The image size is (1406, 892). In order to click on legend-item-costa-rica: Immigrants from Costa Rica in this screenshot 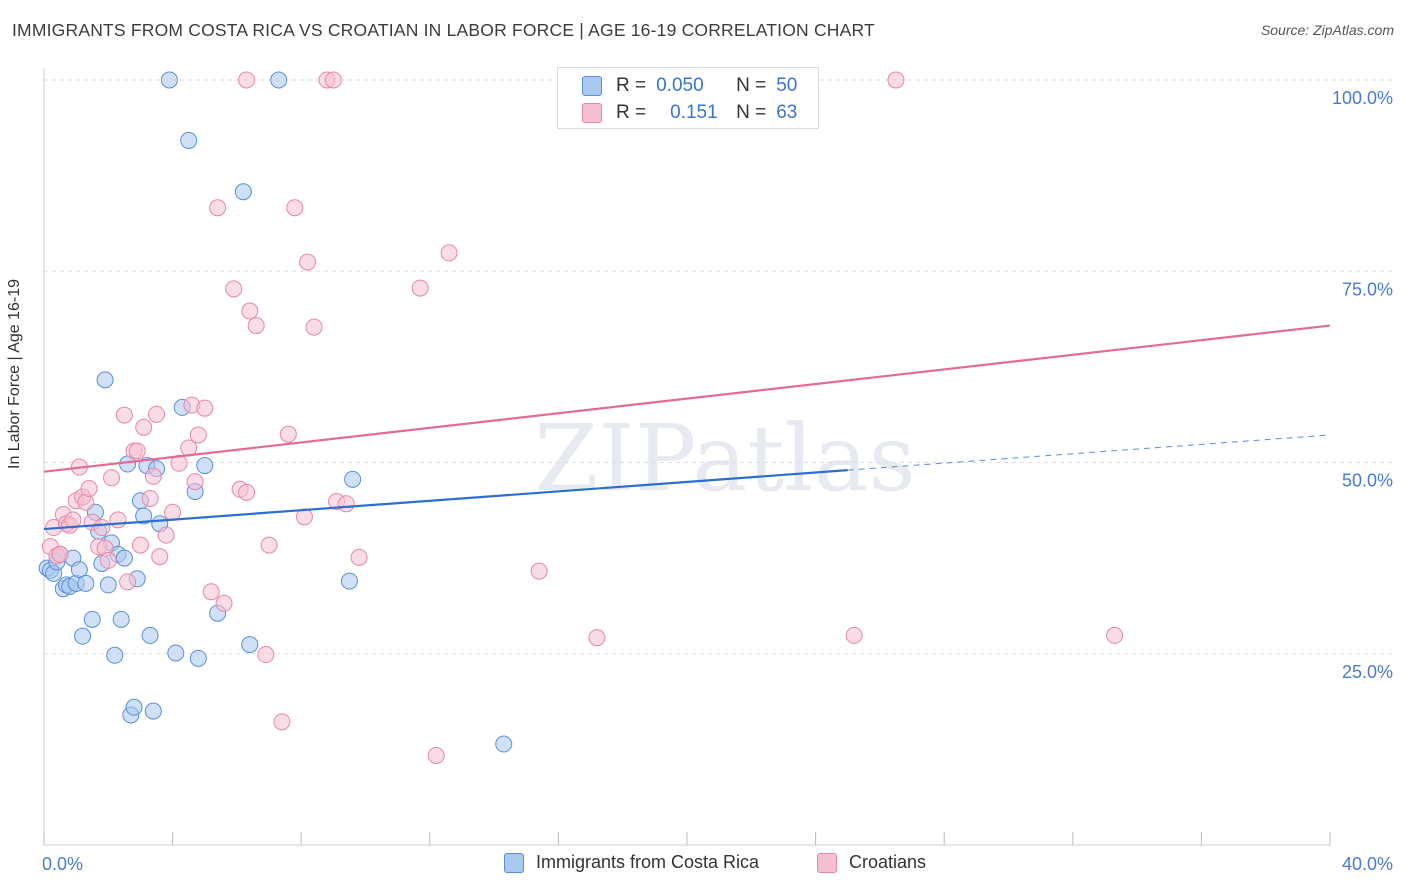, I will do `click(631, 862)`.